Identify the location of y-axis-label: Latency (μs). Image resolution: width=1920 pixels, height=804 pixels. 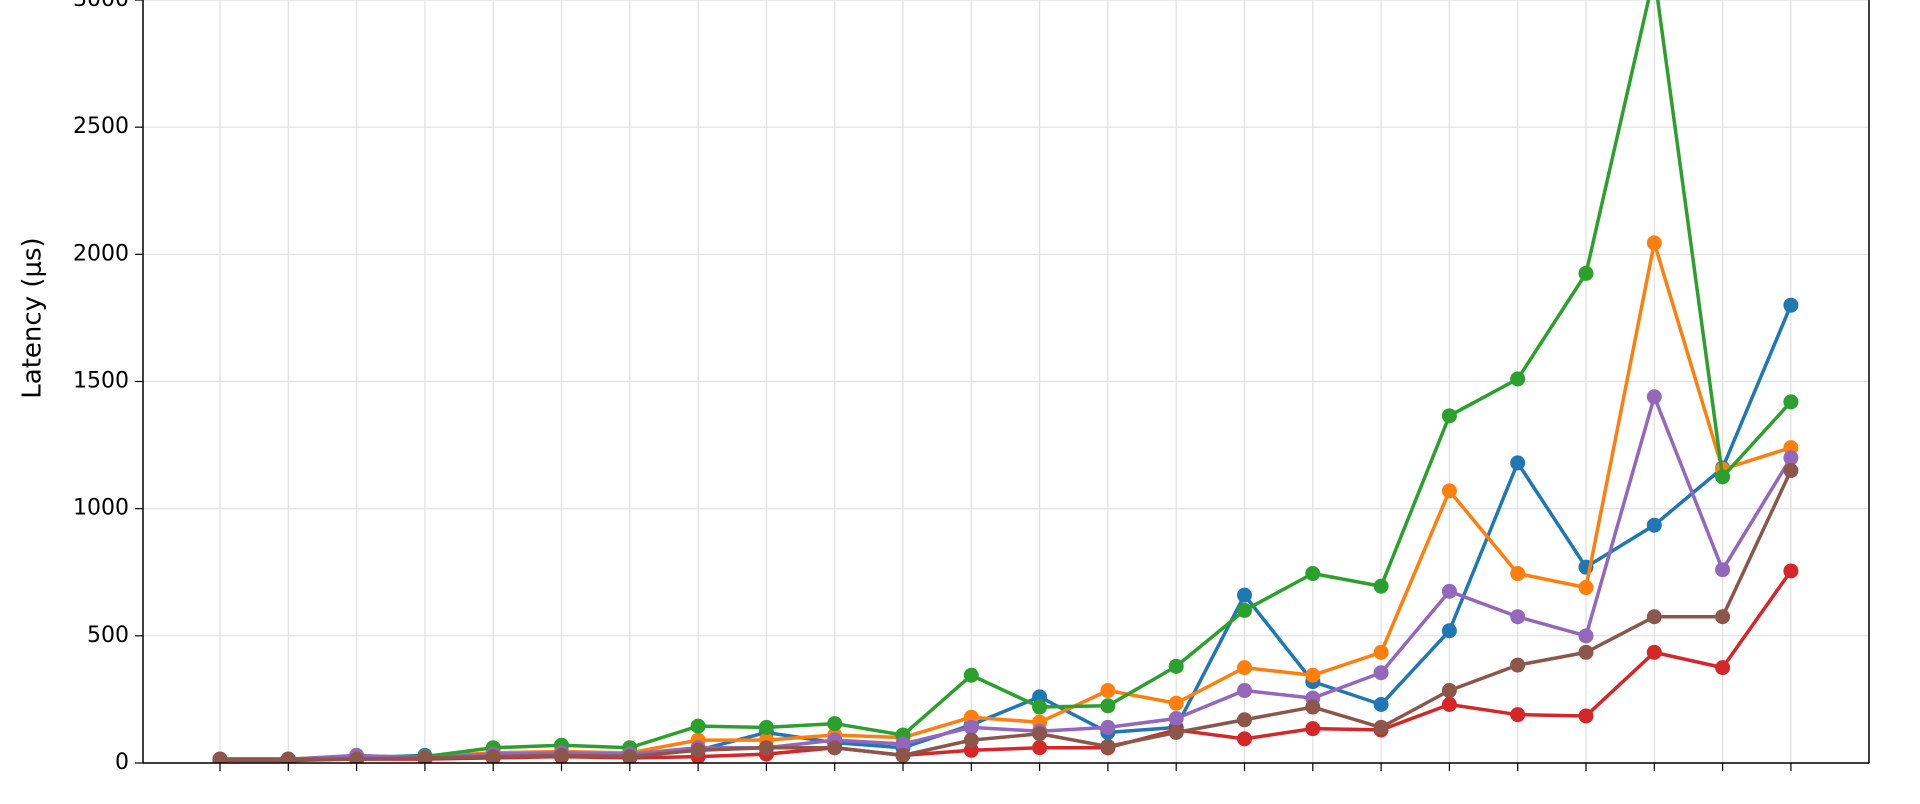
(33, 317).